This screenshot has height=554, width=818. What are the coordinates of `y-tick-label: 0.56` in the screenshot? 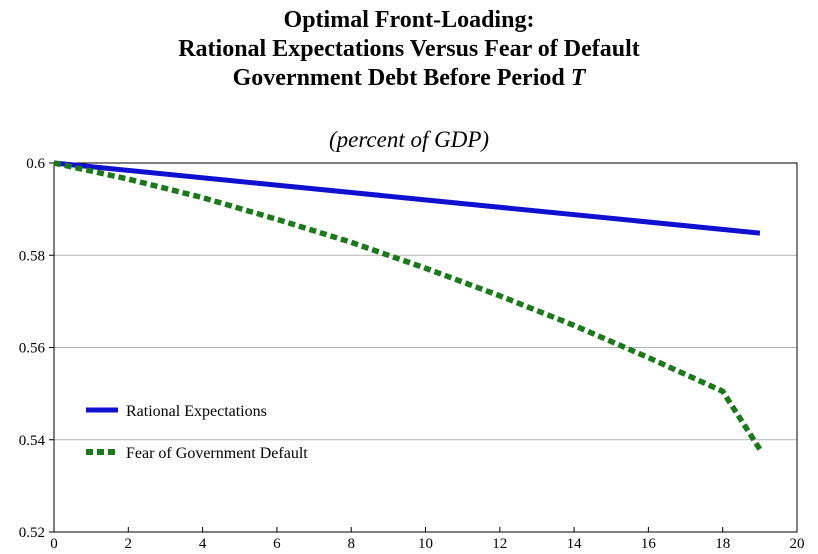 It's located at (32, 349).